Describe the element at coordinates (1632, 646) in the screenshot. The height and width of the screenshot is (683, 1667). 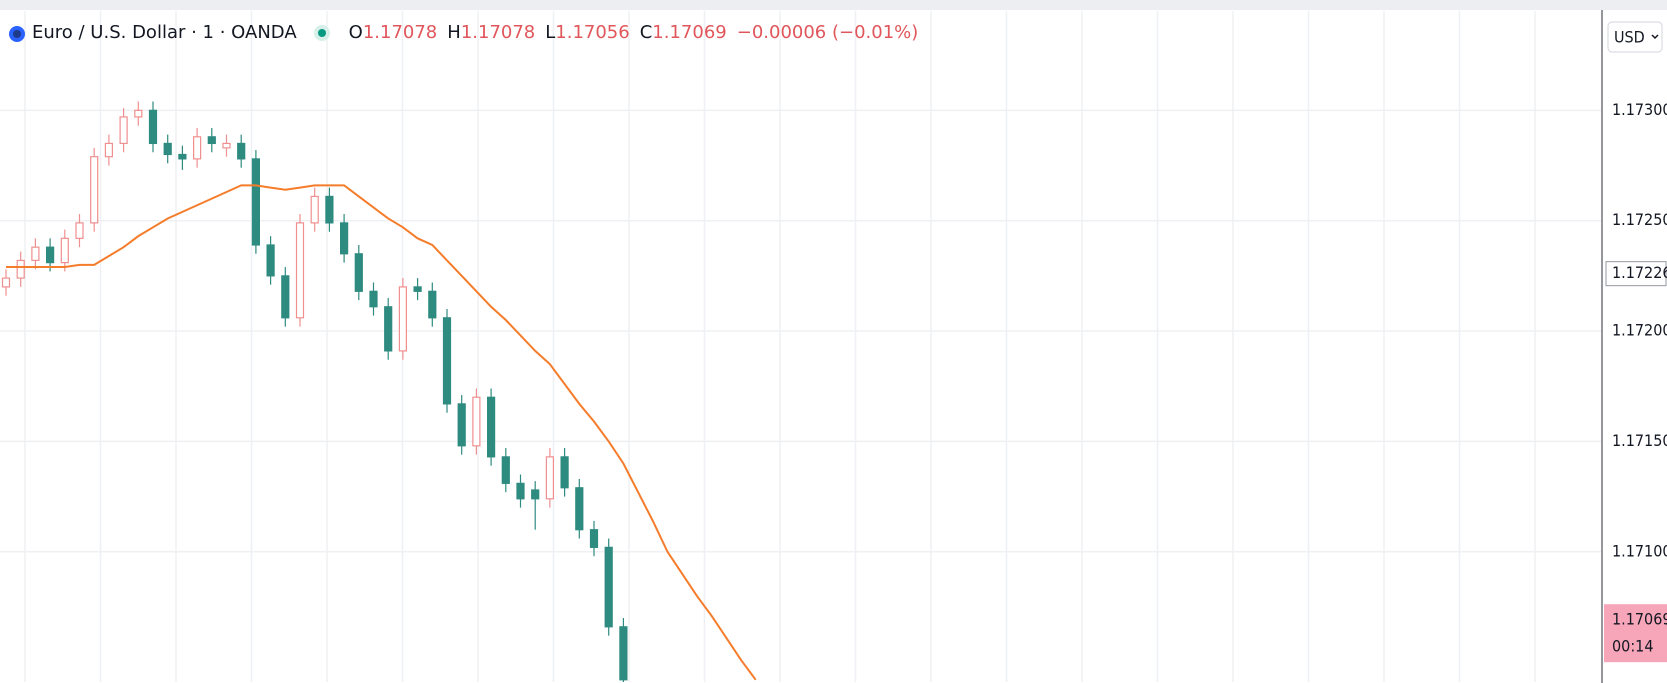
I see `countdown: 00:14` at that location.